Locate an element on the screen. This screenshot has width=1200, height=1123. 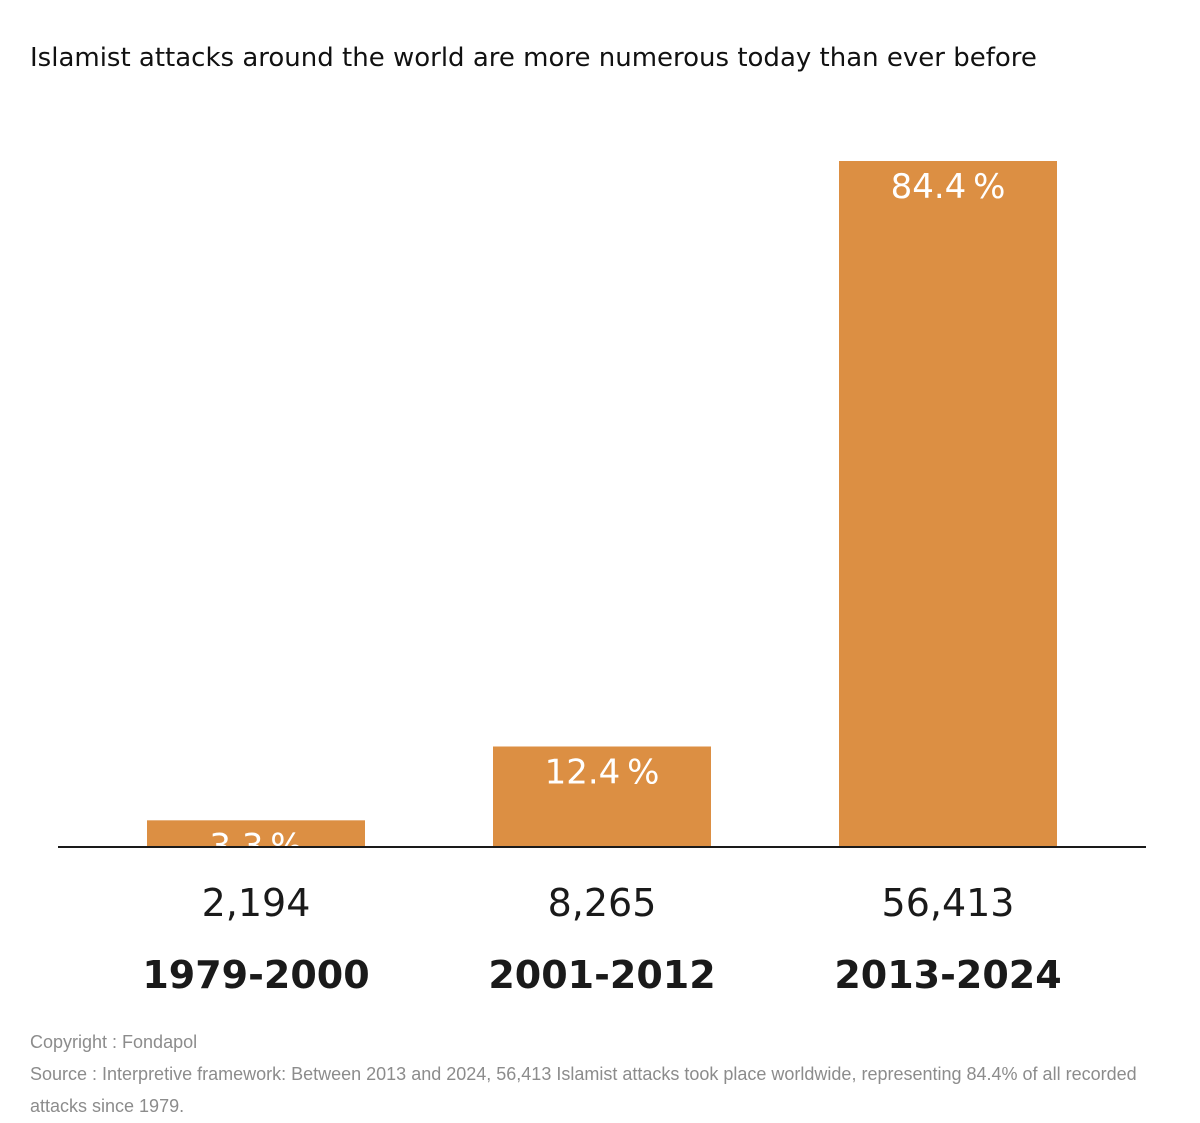
percent-label: 12.4 % is located at coordinates (602, 772).